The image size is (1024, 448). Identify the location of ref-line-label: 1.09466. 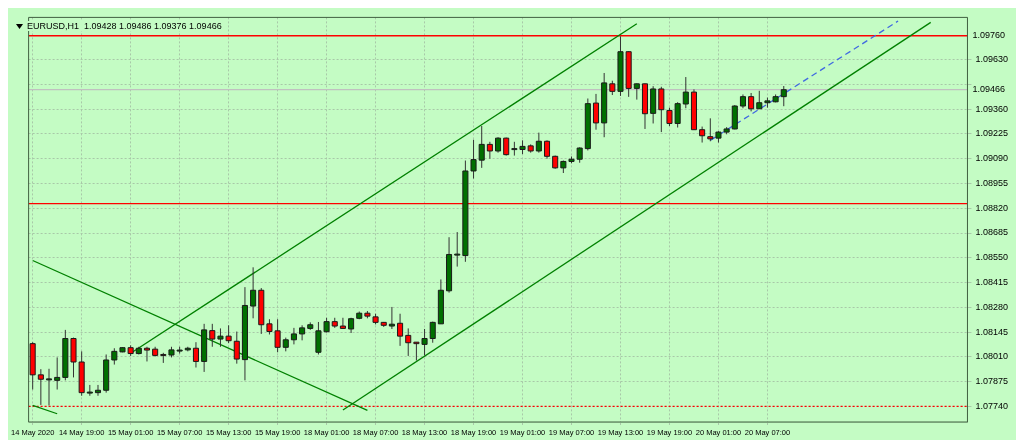
(989, 89).